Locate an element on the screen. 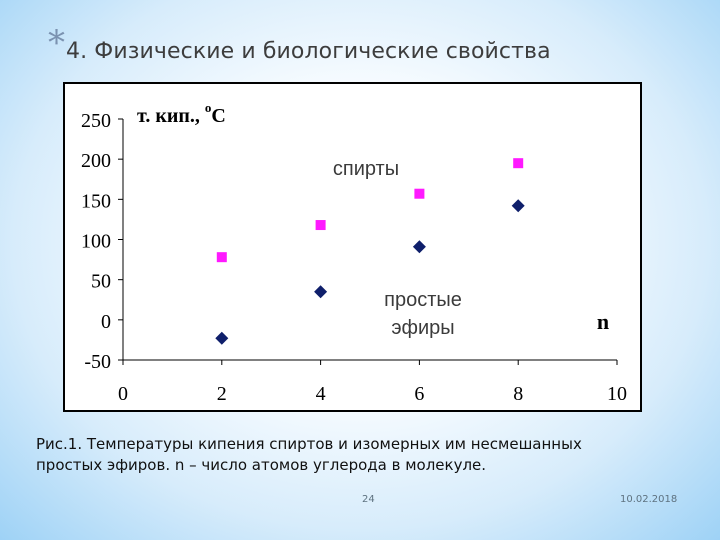 This screenshot has height=540, width=720. series-label-ether-line-2: эфиры is located at coordinates (422, 328).